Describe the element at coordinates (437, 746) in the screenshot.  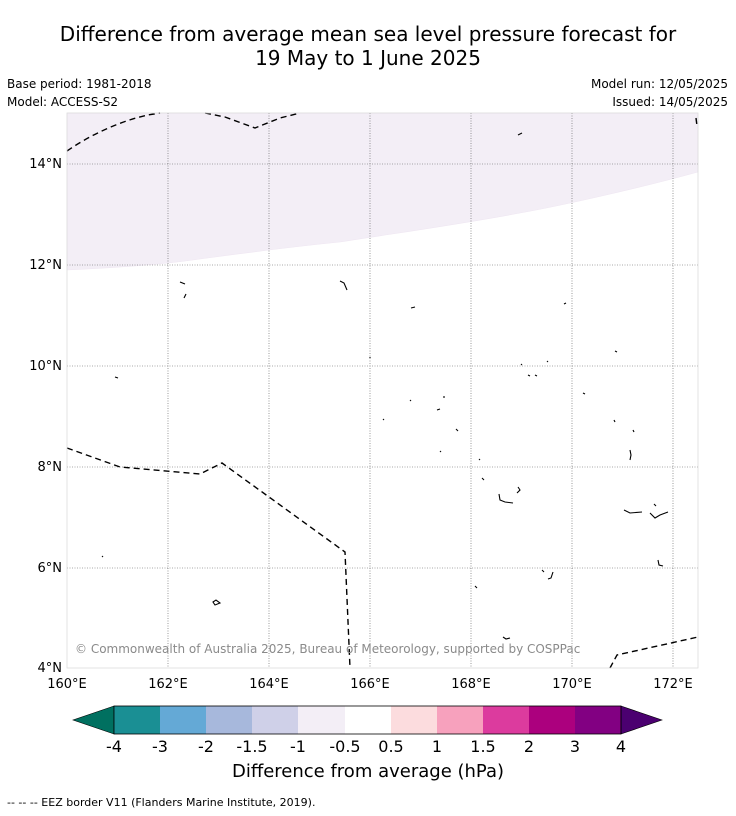
I see `colorbar-tick-label: 1` at that location.